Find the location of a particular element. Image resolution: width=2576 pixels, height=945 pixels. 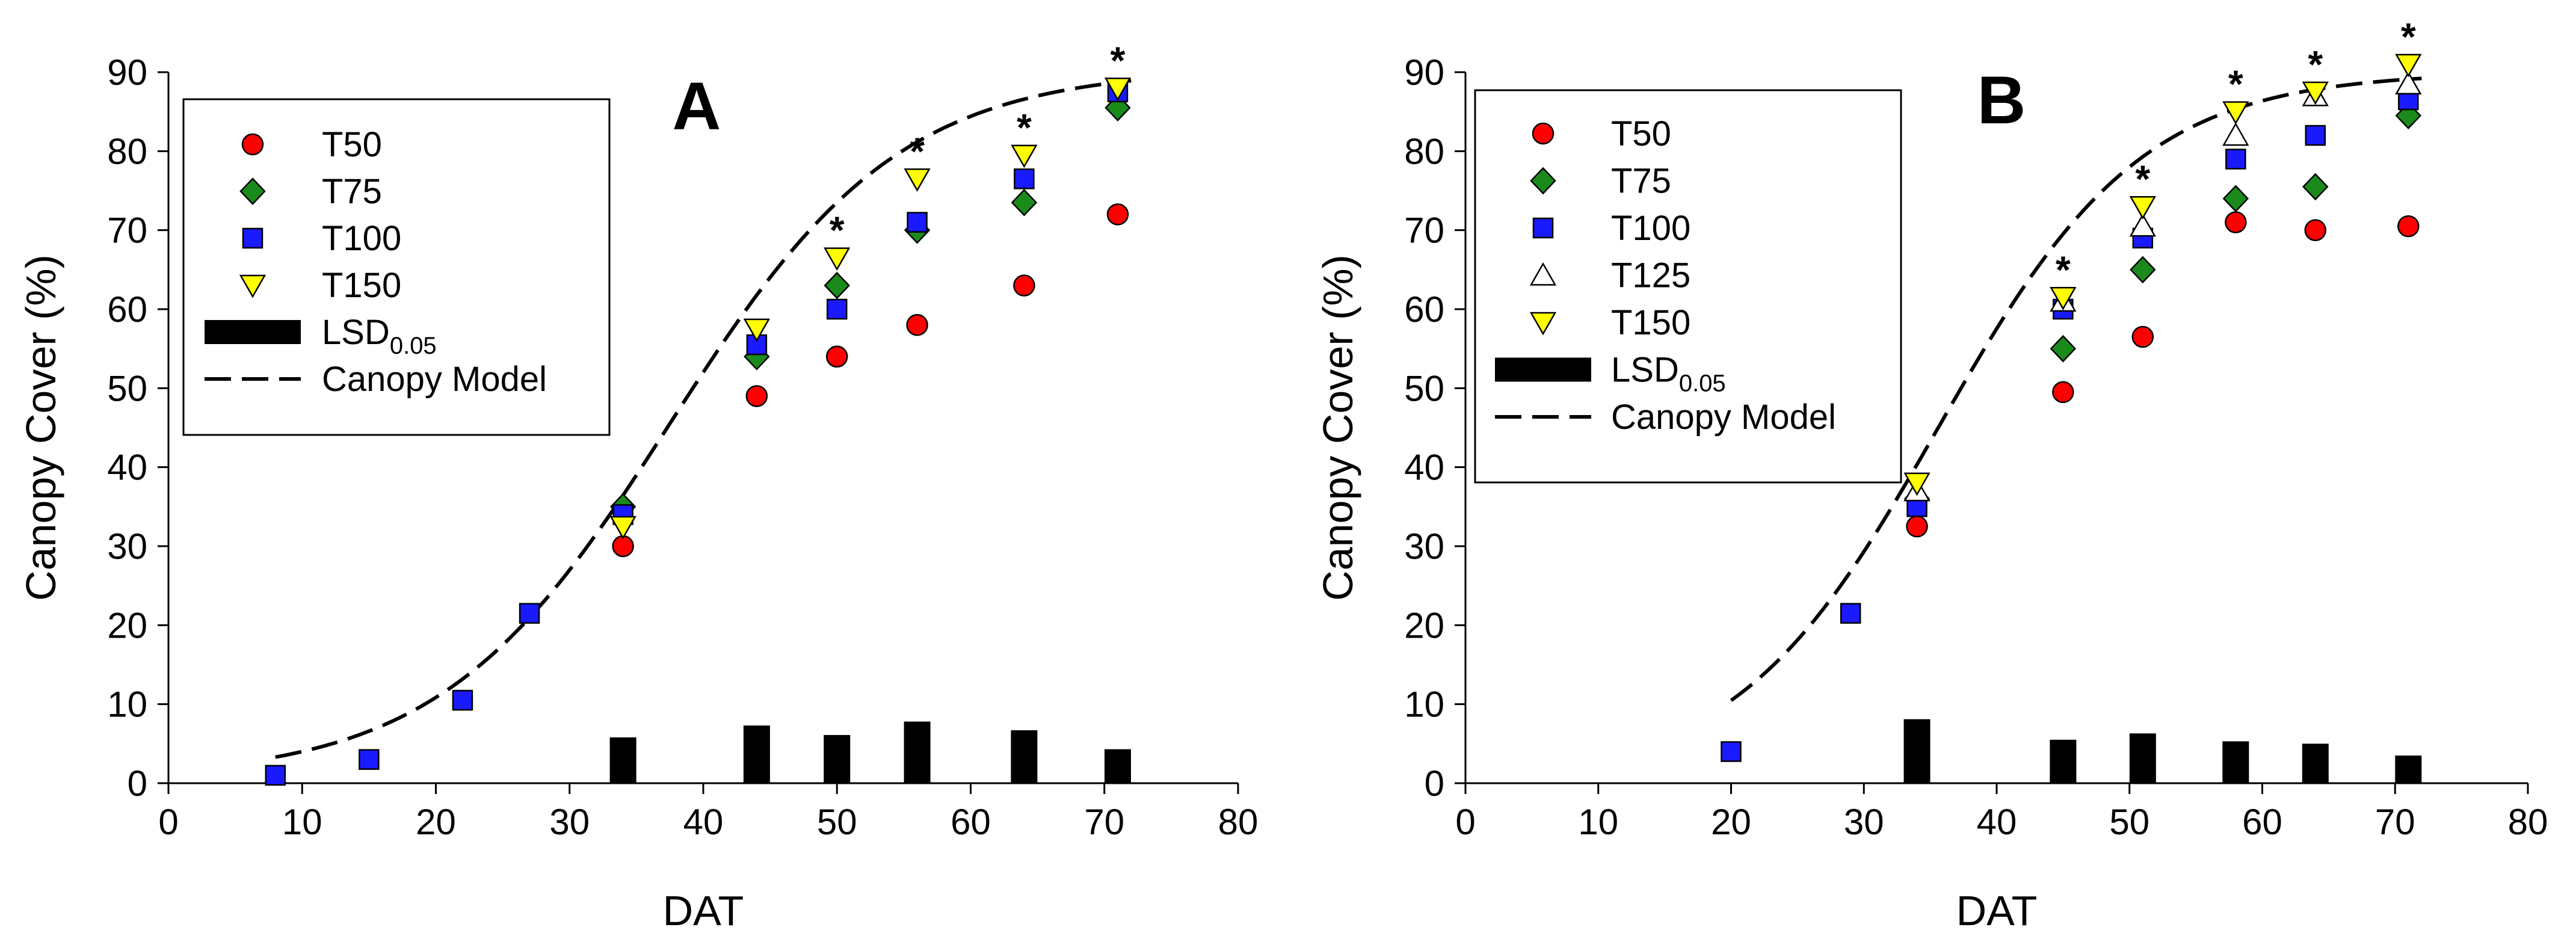

legend-label-text: T150 is located at coordinates (361, 285).